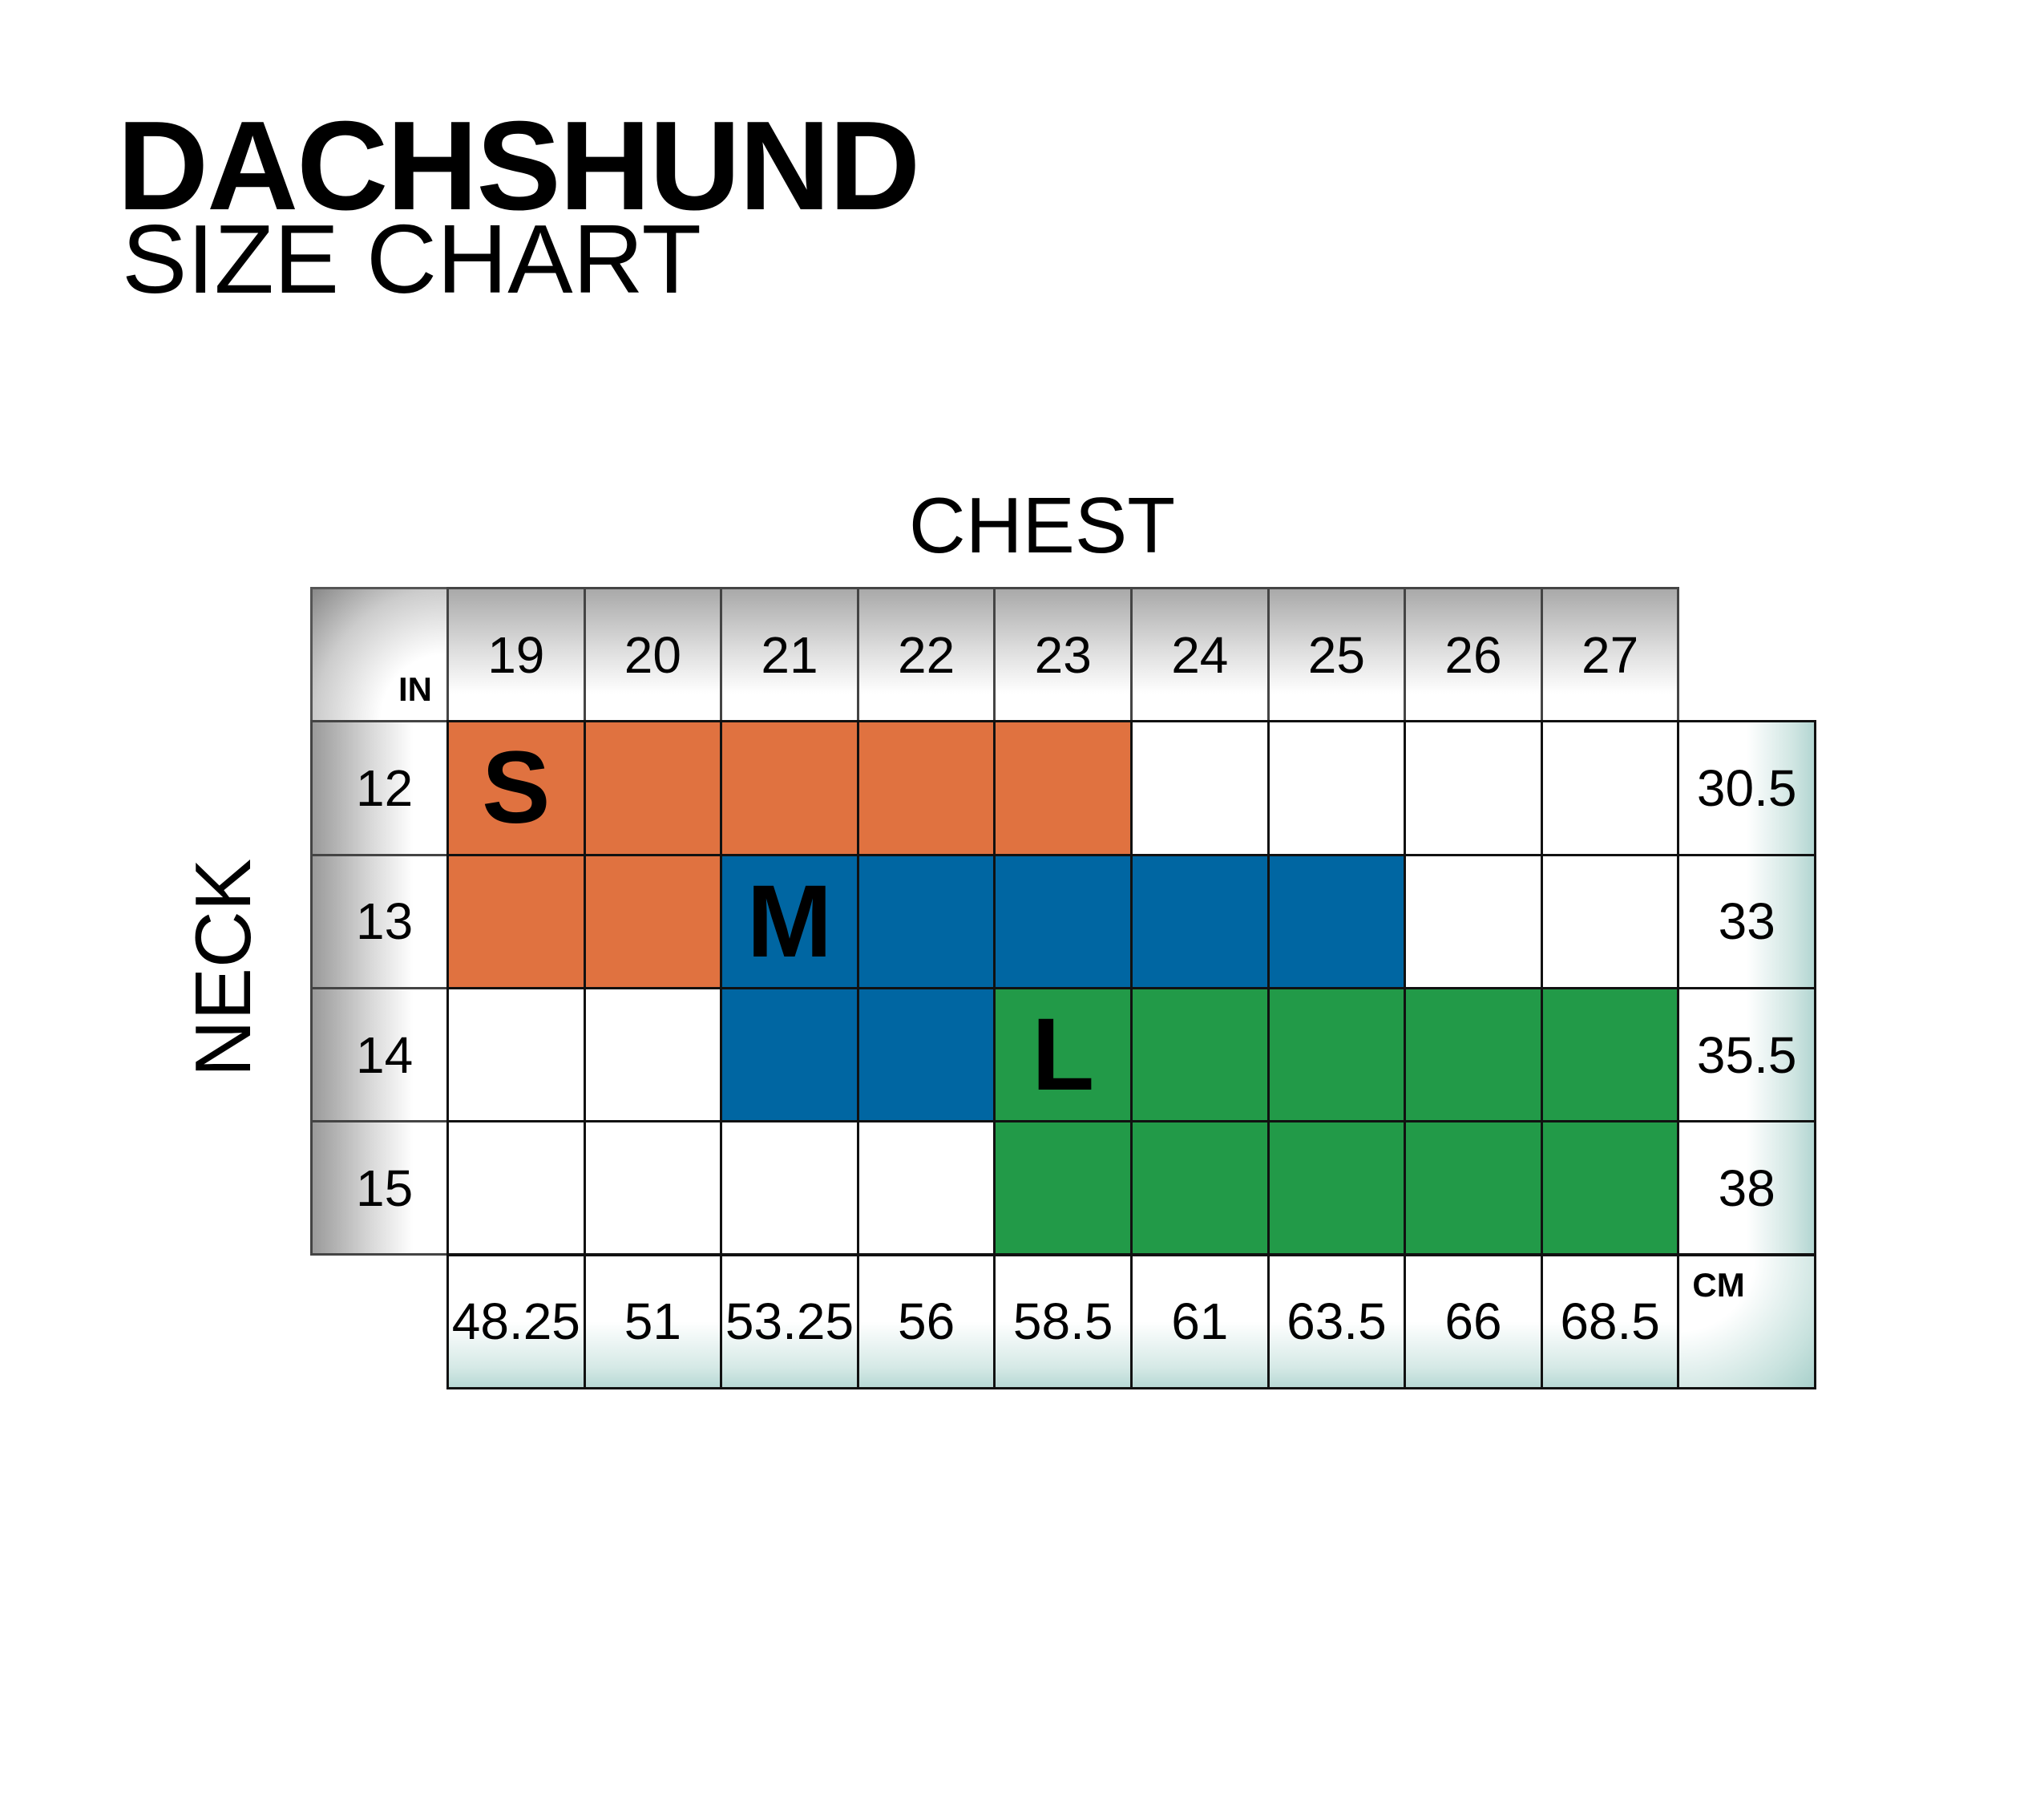 The width and height of the screenshot is (2044, 1804). What do you see at coordinates (789, 1321) in the screenshot?
I see `chest-cm-value: 53.25` at bounding box center [789, 1321].